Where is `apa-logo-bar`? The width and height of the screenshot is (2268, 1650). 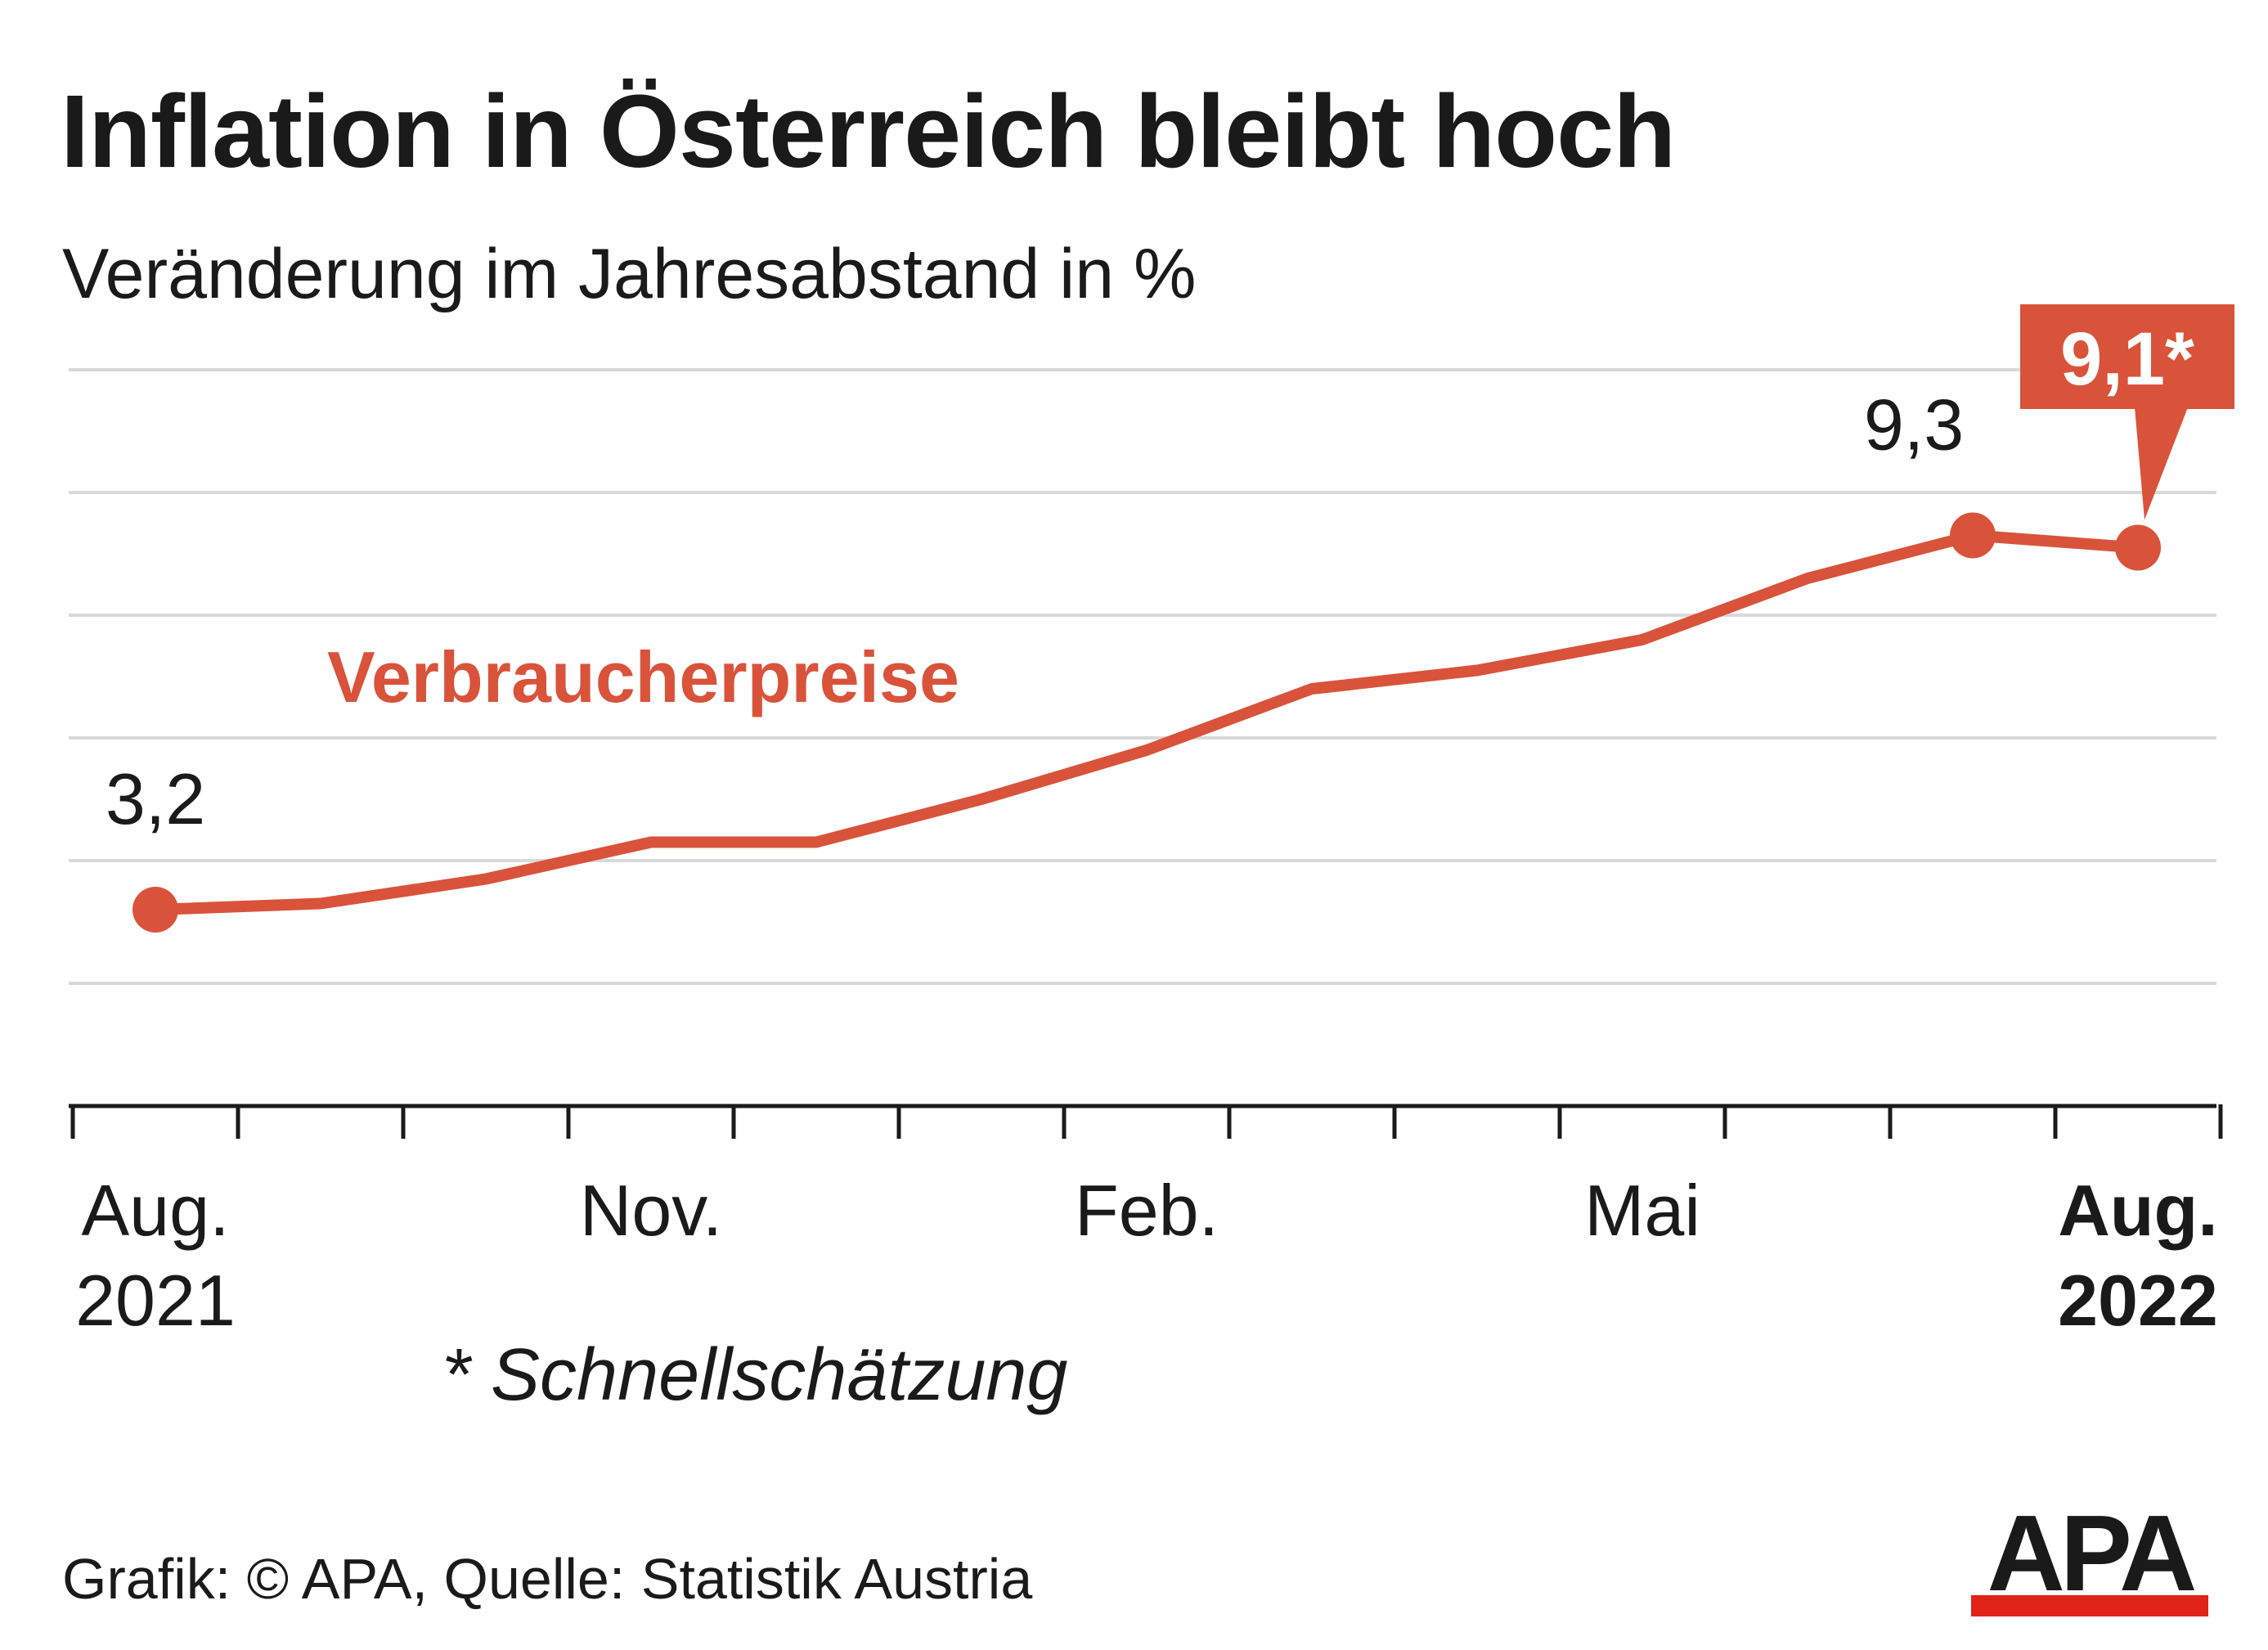 apa-logo-bar is located at coordinates (2089, 1605).